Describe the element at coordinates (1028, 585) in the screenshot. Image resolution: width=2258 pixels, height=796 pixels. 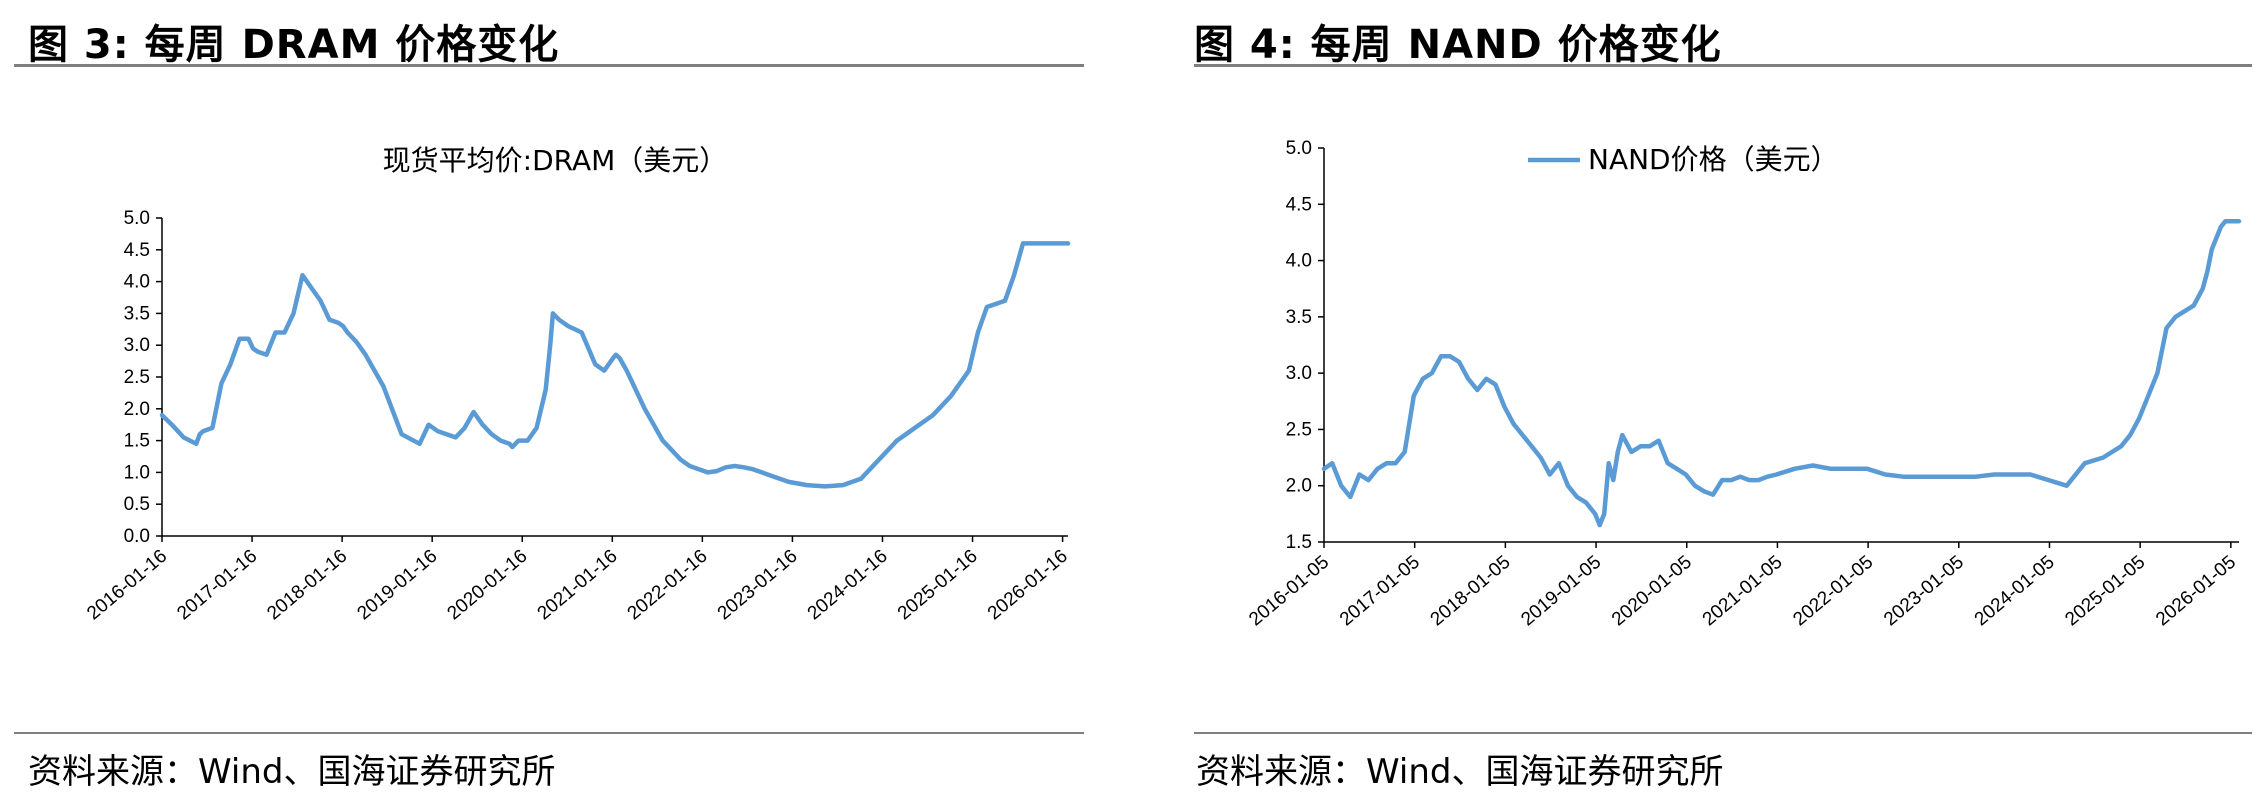
I see `x-tick-label: 2026-01-16` at that location.